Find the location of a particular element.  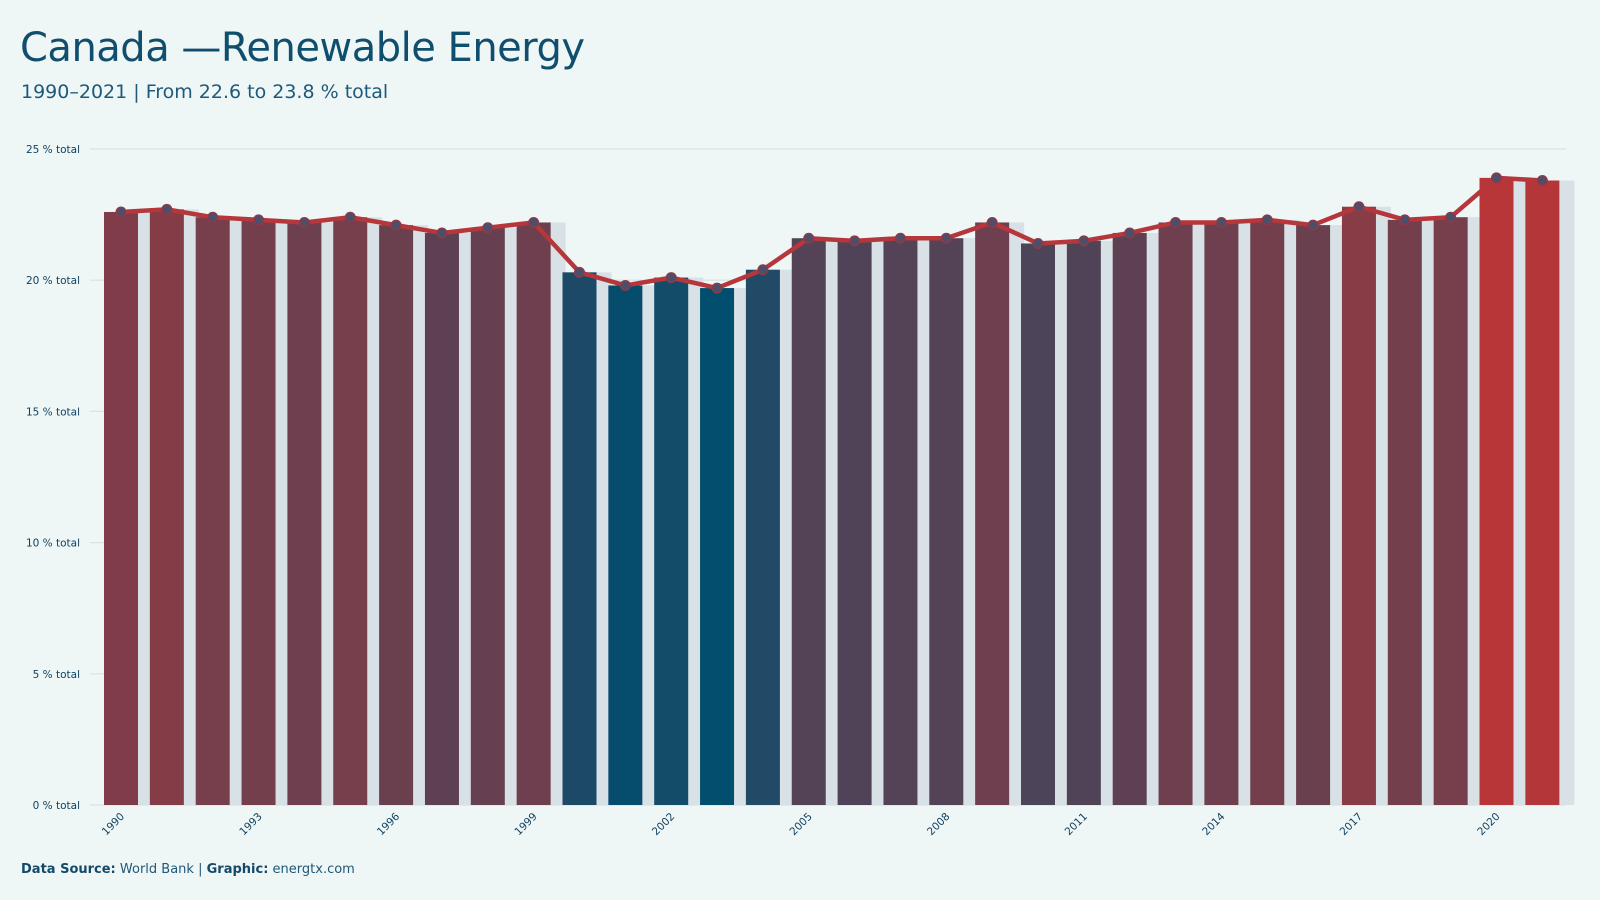

x-tick-label: 2017 is located at coordinates (1351, 824).